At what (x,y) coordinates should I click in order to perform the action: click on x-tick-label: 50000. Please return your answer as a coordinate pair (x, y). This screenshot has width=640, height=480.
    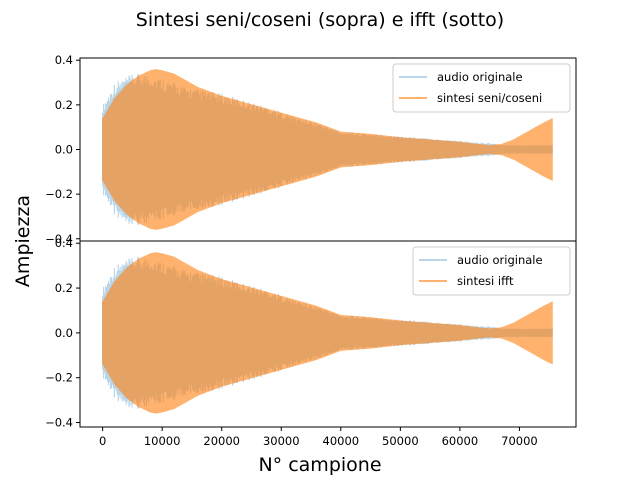
    Looking at the image, I should click on (400, 441).